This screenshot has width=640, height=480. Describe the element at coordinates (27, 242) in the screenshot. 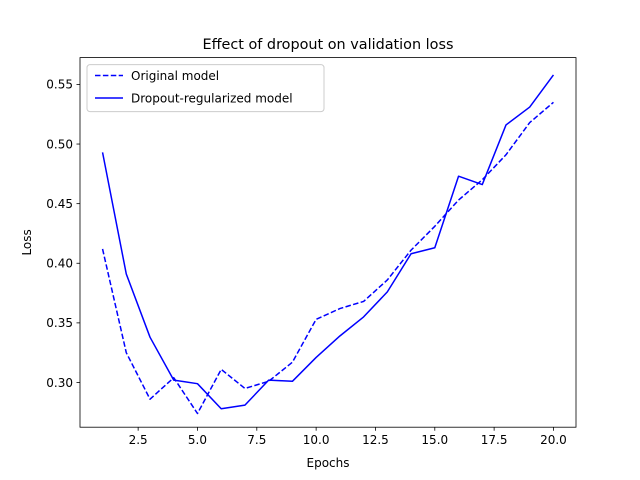

I see `y-axis-label: Loss` at that location.